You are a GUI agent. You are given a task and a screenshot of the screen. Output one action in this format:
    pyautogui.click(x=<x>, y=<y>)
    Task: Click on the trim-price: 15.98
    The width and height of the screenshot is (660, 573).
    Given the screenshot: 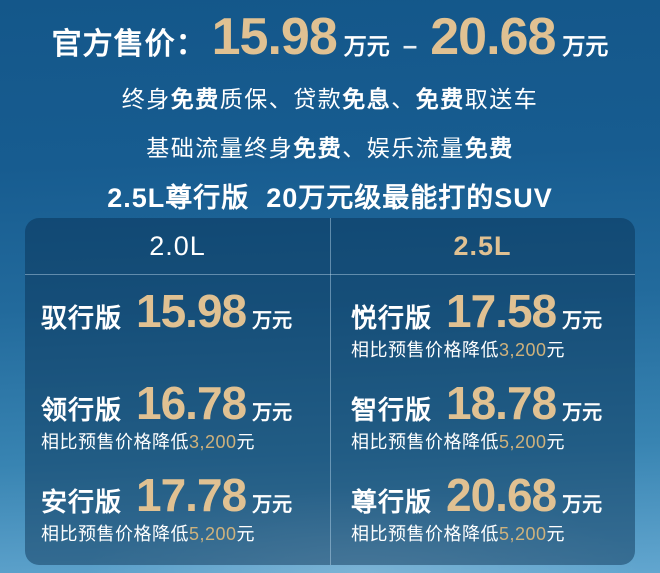 What is the action you would take?
    pyautogui.click(x=191, y=311)
    